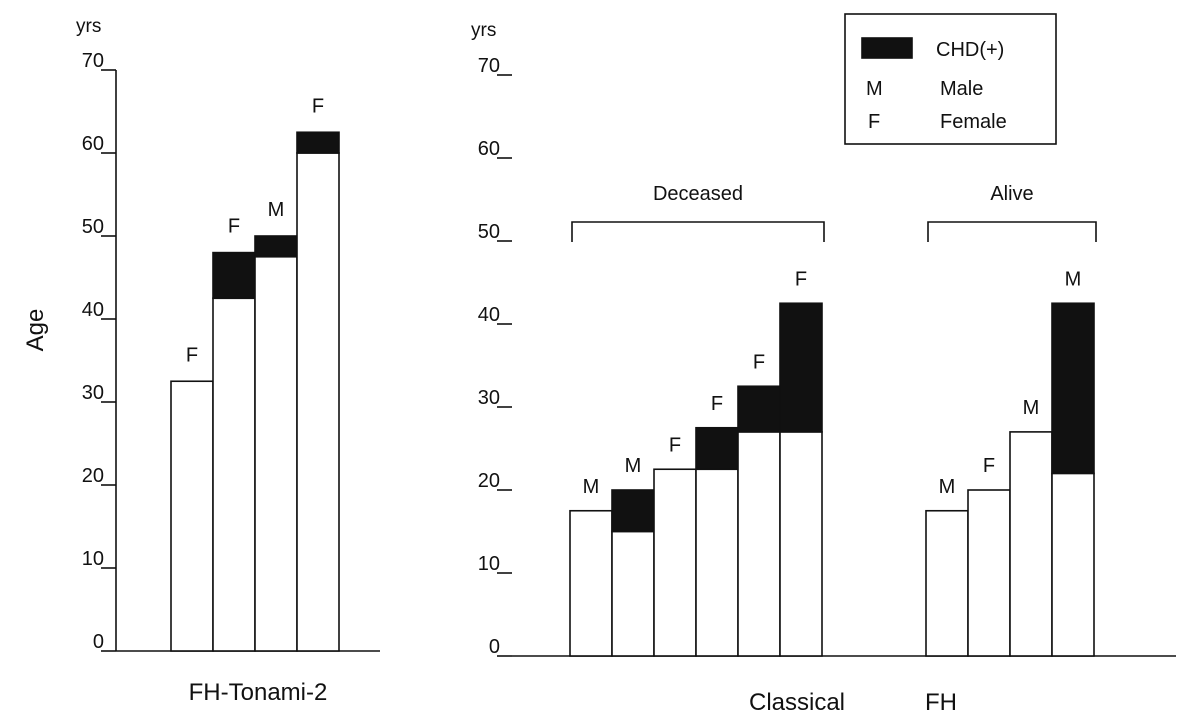 This screenshot has width=1183, height=721. Describe the element at coordinates (93, 310) in the screenshot. I see `left-y-tick-label: 40` at that location.